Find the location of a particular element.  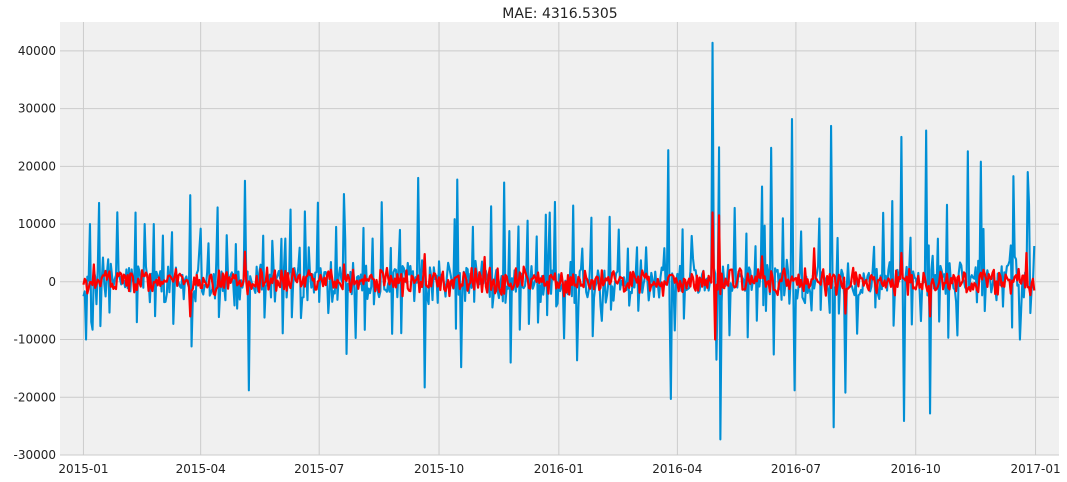

x-tick-label: 2017-01 is located at coordinates (1035, 469).